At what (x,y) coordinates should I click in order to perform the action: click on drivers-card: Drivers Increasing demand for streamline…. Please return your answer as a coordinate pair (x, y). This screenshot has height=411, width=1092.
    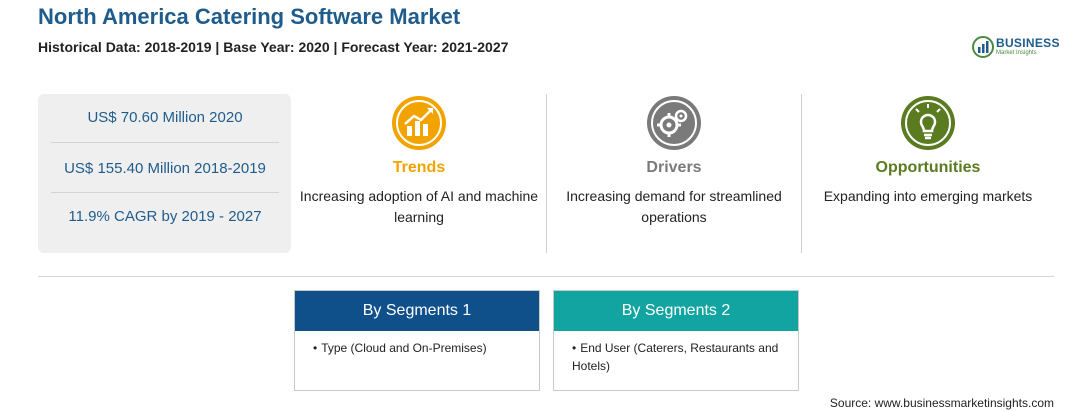
    Looking at the image, I should click on (674, 161).